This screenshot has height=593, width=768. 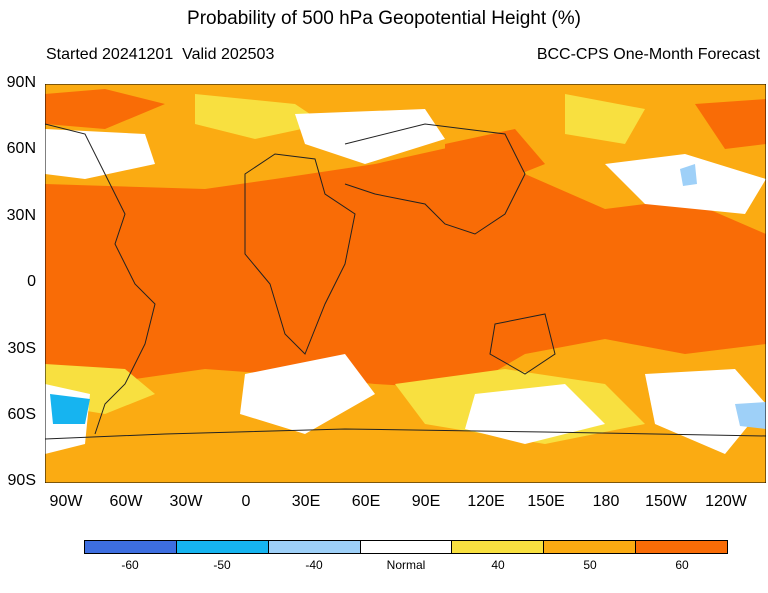 I want to click on lat-label: 30N, so click(x=21, y=215).